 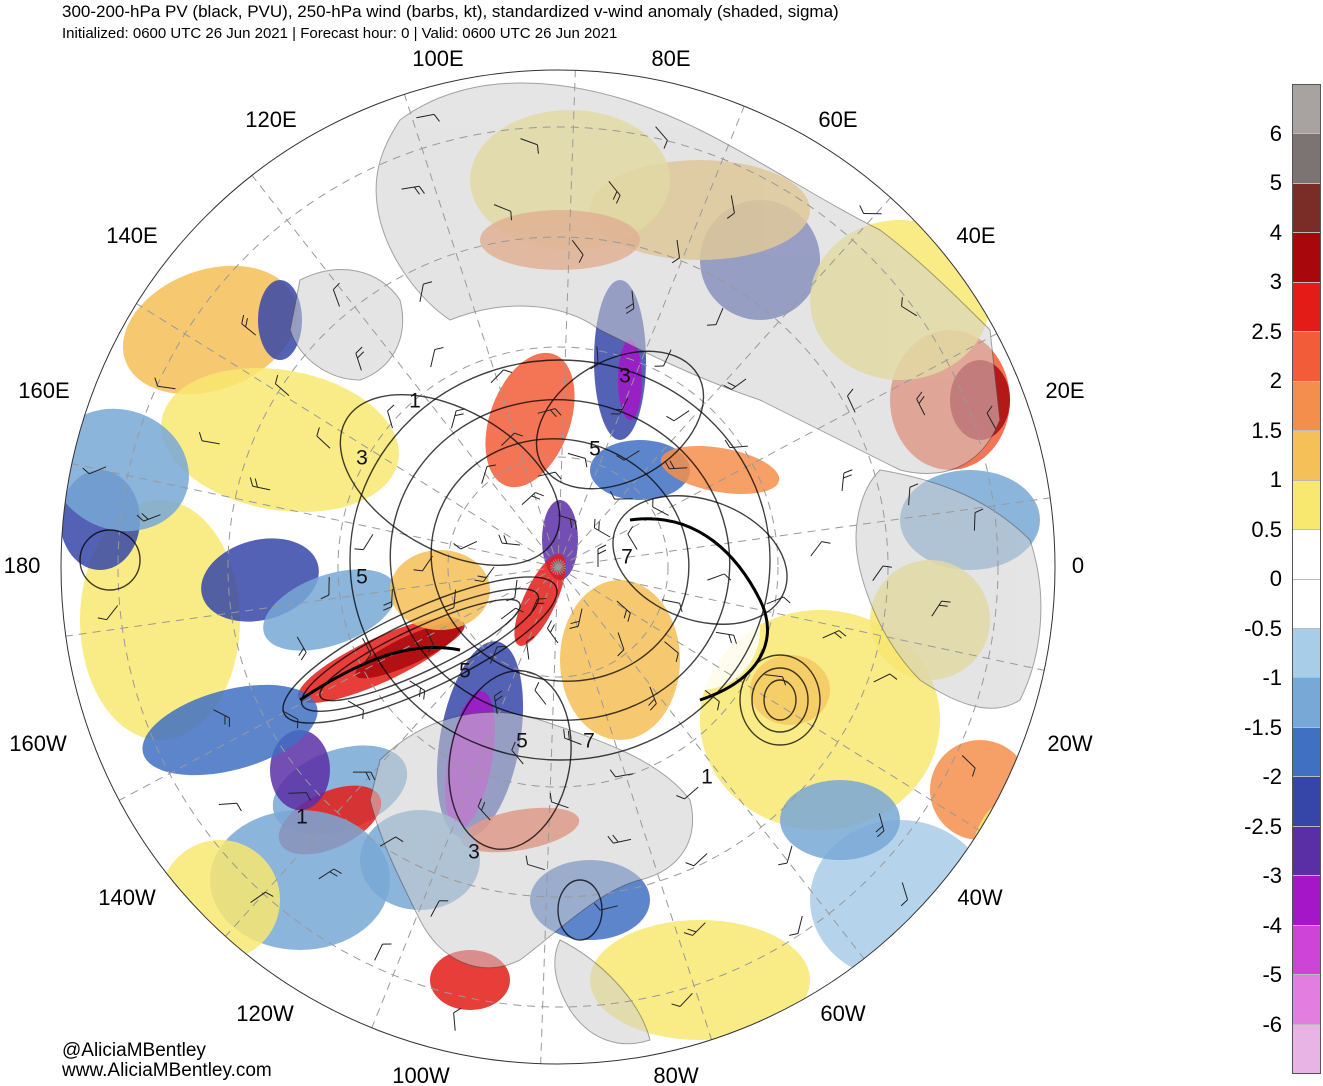 What do you see at coordinates (670, 58) in the screenshot?
I see `longitude-label: 80E` at bounding box center [670, 58].